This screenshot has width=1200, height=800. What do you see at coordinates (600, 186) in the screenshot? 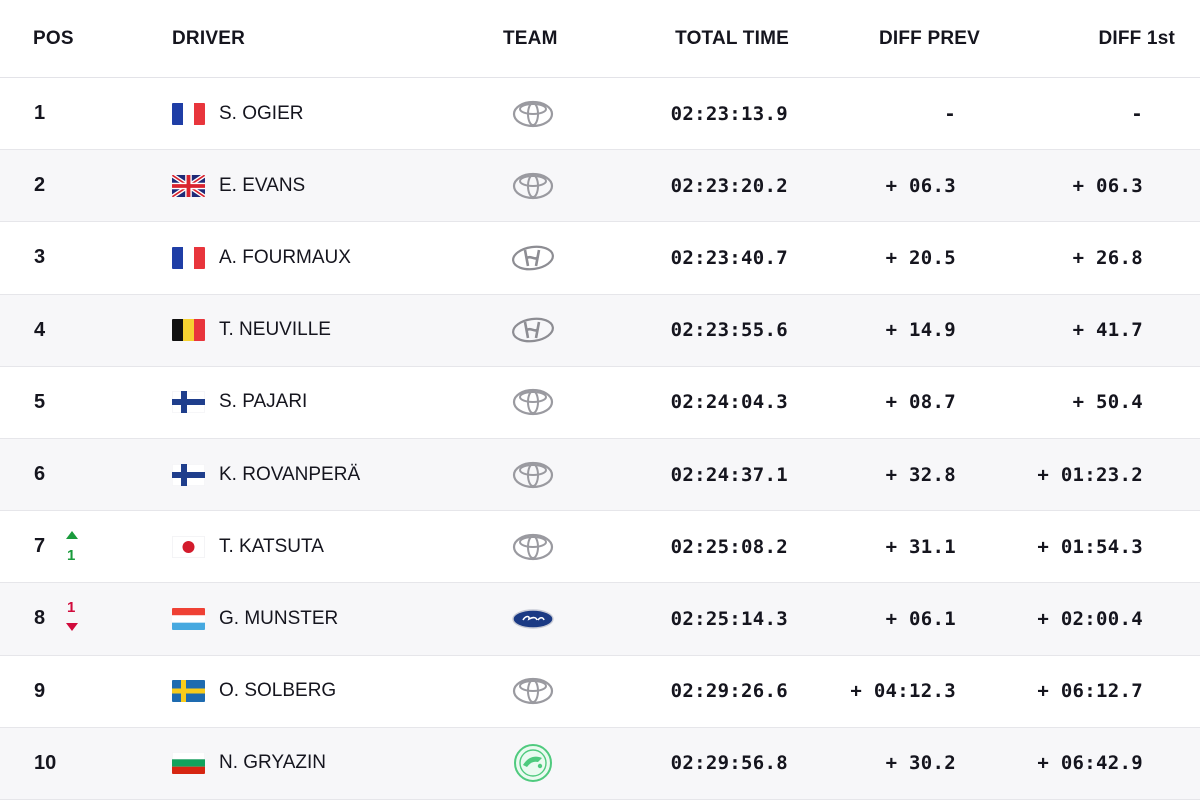
I see `table-row: 2 E. EVANS 02:23:20.2 + 06.3 + 06.3` at bounding box center [600, 186].